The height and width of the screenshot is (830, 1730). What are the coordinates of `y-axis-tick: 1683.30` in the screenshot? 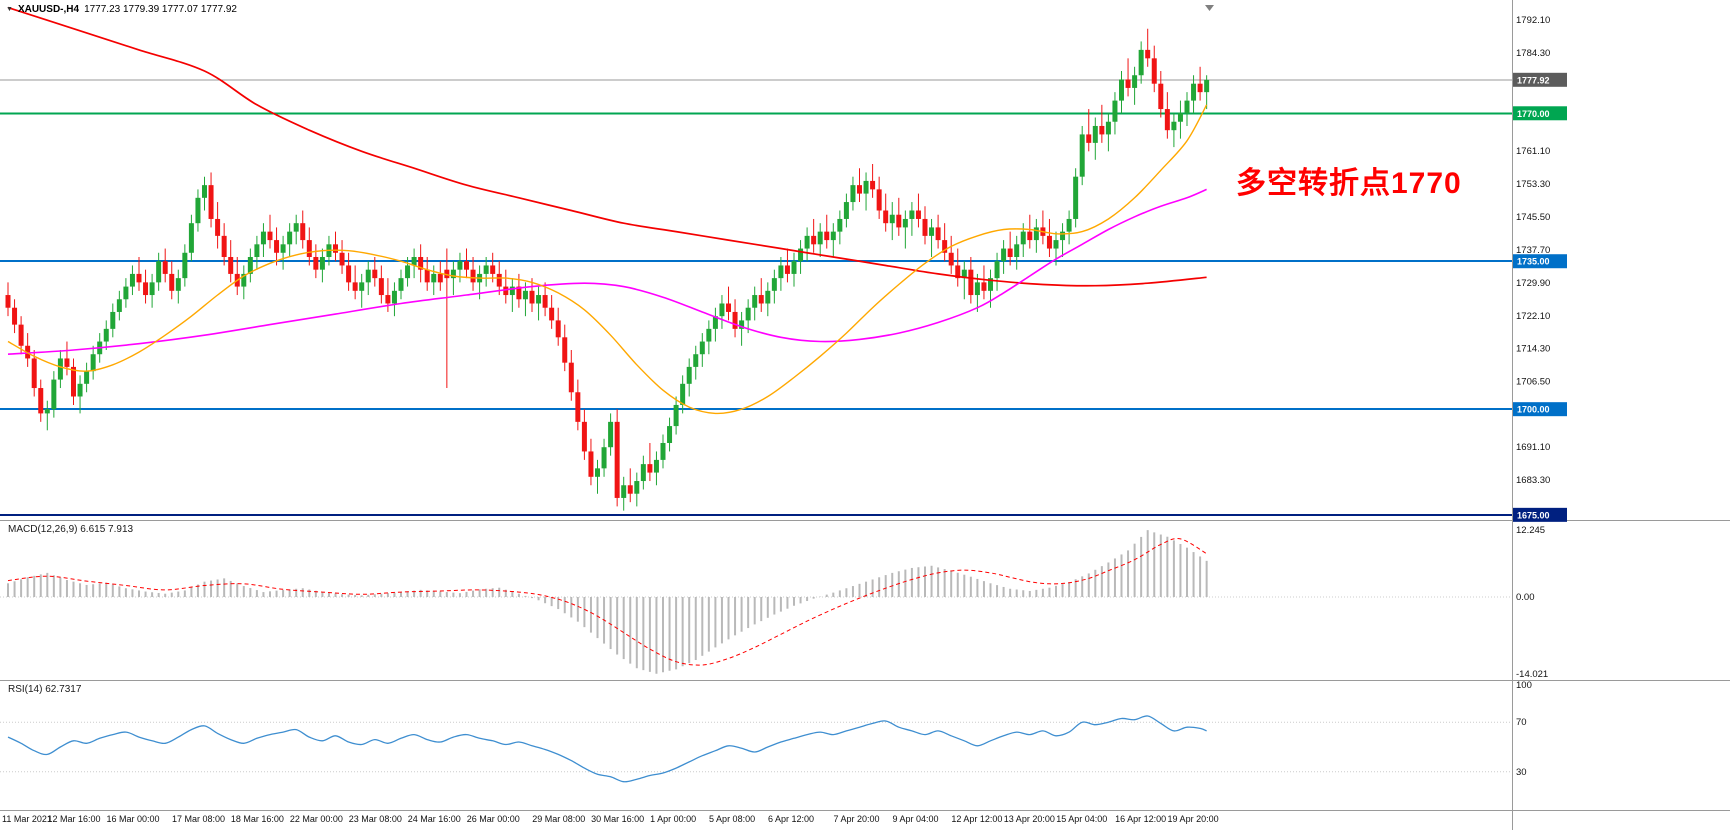 It's located at (1533, 480).